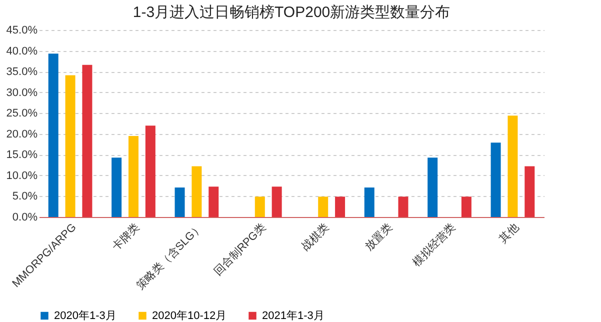 This screenshot has height=322, width=601. Describe the element at coordinates (315, 237) in the screenshot. I see `x-tick-label: 战棋类` at that location.